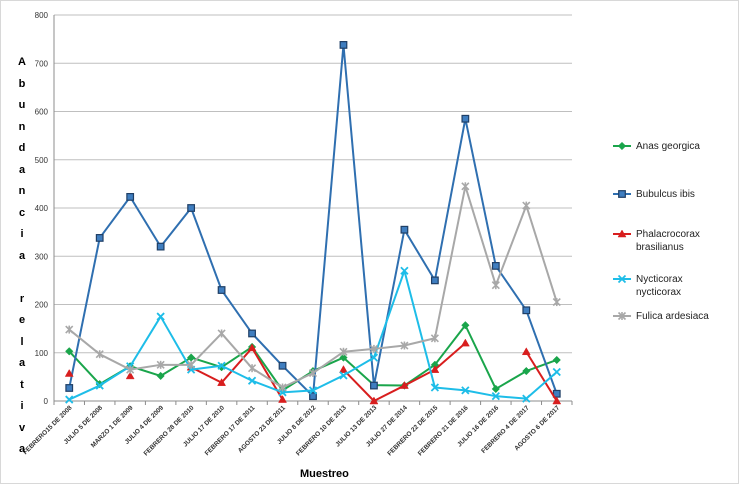  I want to click on legend-label: Fulica ardesiaca, so click(672, 316).